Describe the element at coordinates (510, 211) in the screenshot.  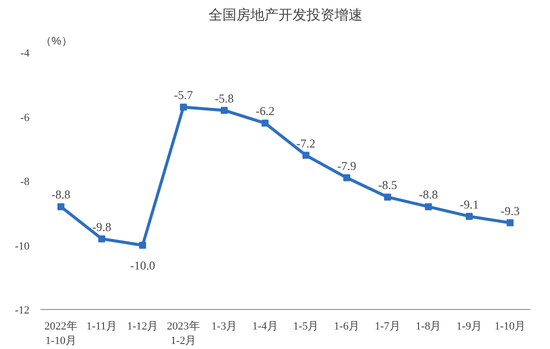
I see `data-label: -9.3` at that location.